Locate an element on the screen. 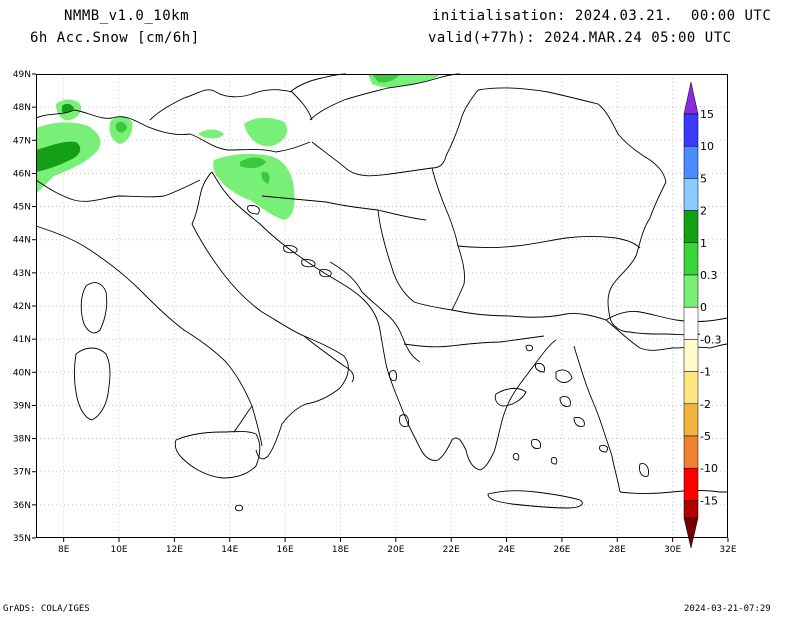 This screenshot has height=618, width=800. border-greece-north is located at coordinates (474, 341).